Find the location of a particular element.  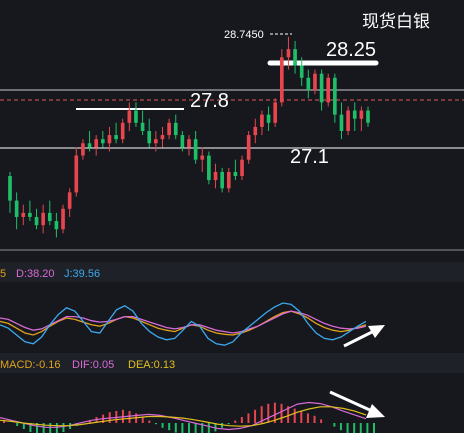

macd-legend-bar is located at coordinates (232, 363).